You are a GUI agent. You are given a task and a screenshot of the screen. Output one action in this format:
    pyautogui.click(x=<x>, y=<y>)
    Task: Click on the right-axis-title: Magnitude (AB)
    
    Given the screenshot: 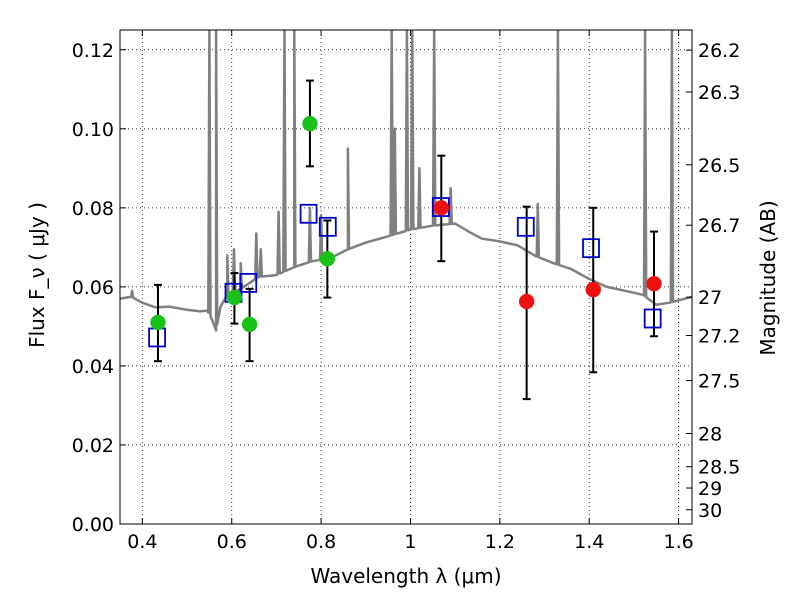 What is the action you would take?
    pyautogui.click(x=768, y=277)
    